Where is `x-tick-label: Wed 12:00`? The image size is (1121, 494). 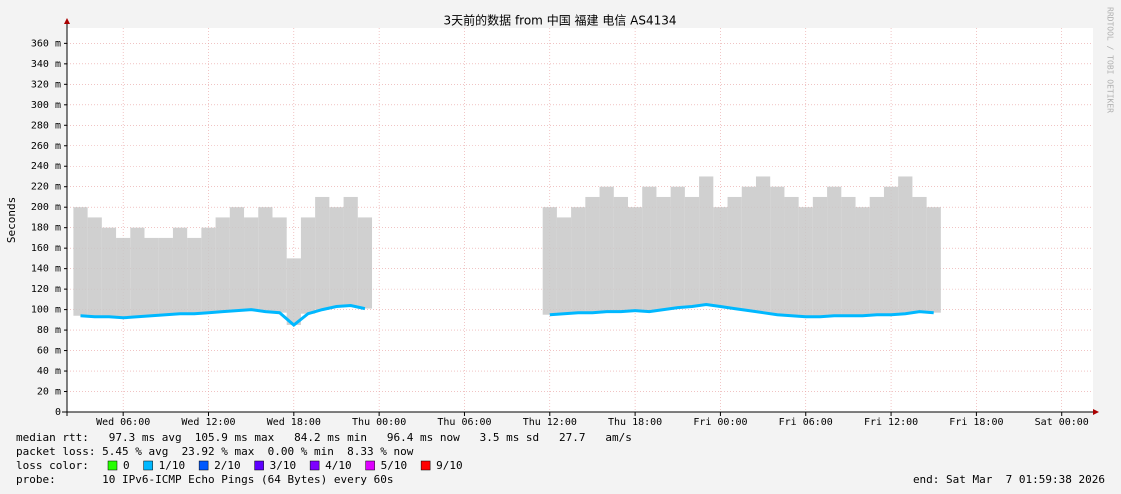 x-tick-label: Wed 12:00 is located at coordinates (208, 422).